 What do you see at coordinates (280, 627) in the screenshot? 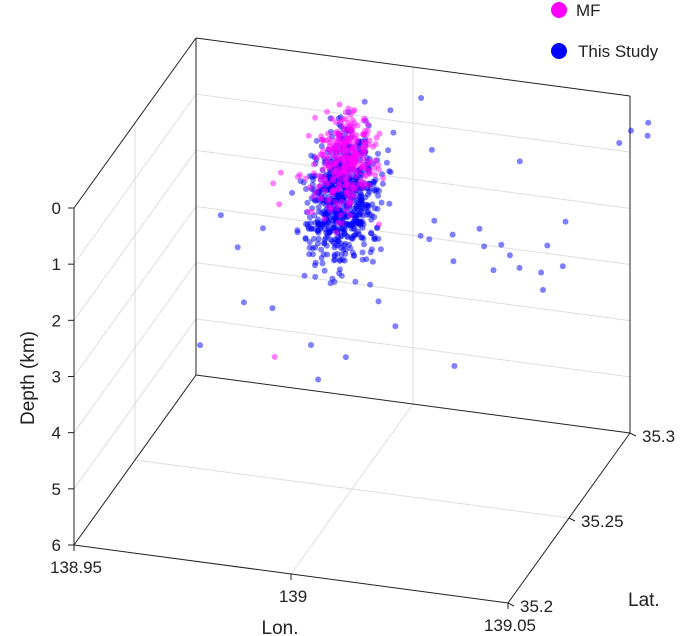
I see `x-axis-label: Lon.` at bounding box center [280, 627].